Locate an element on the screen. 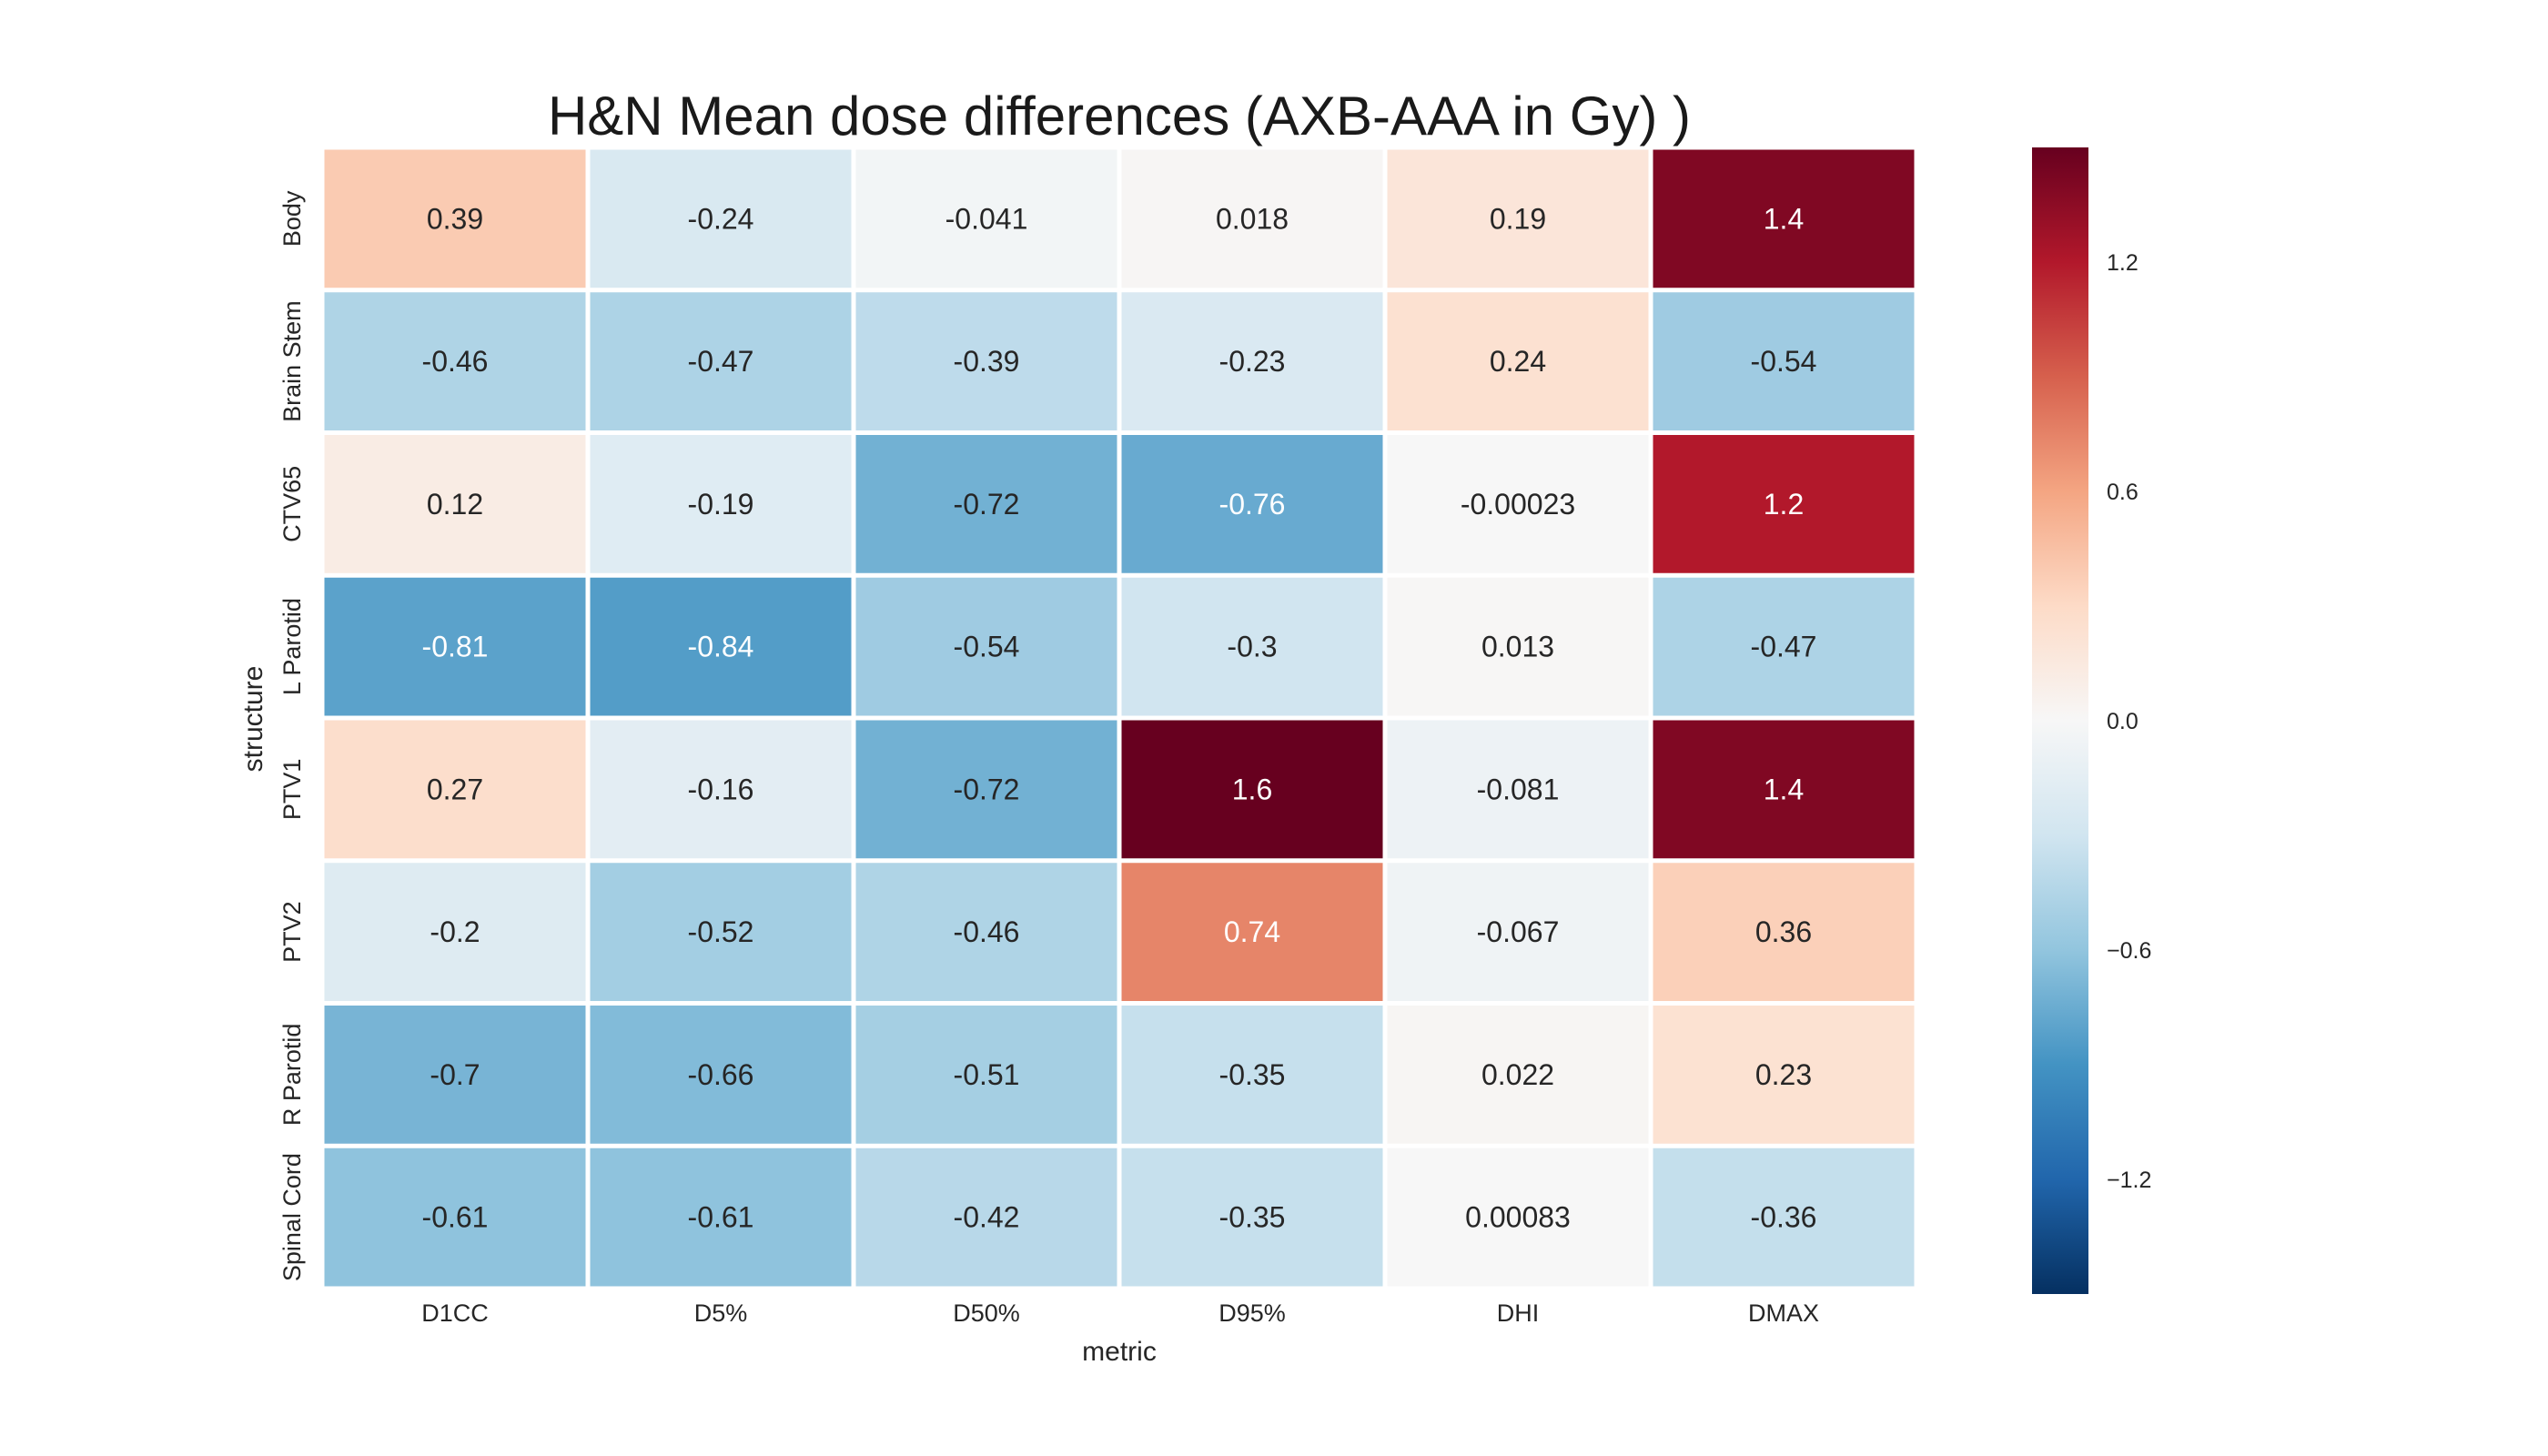 The image size is (2548, 1456). x-tick-label: DHI is located at coordinates (1519, 1313).